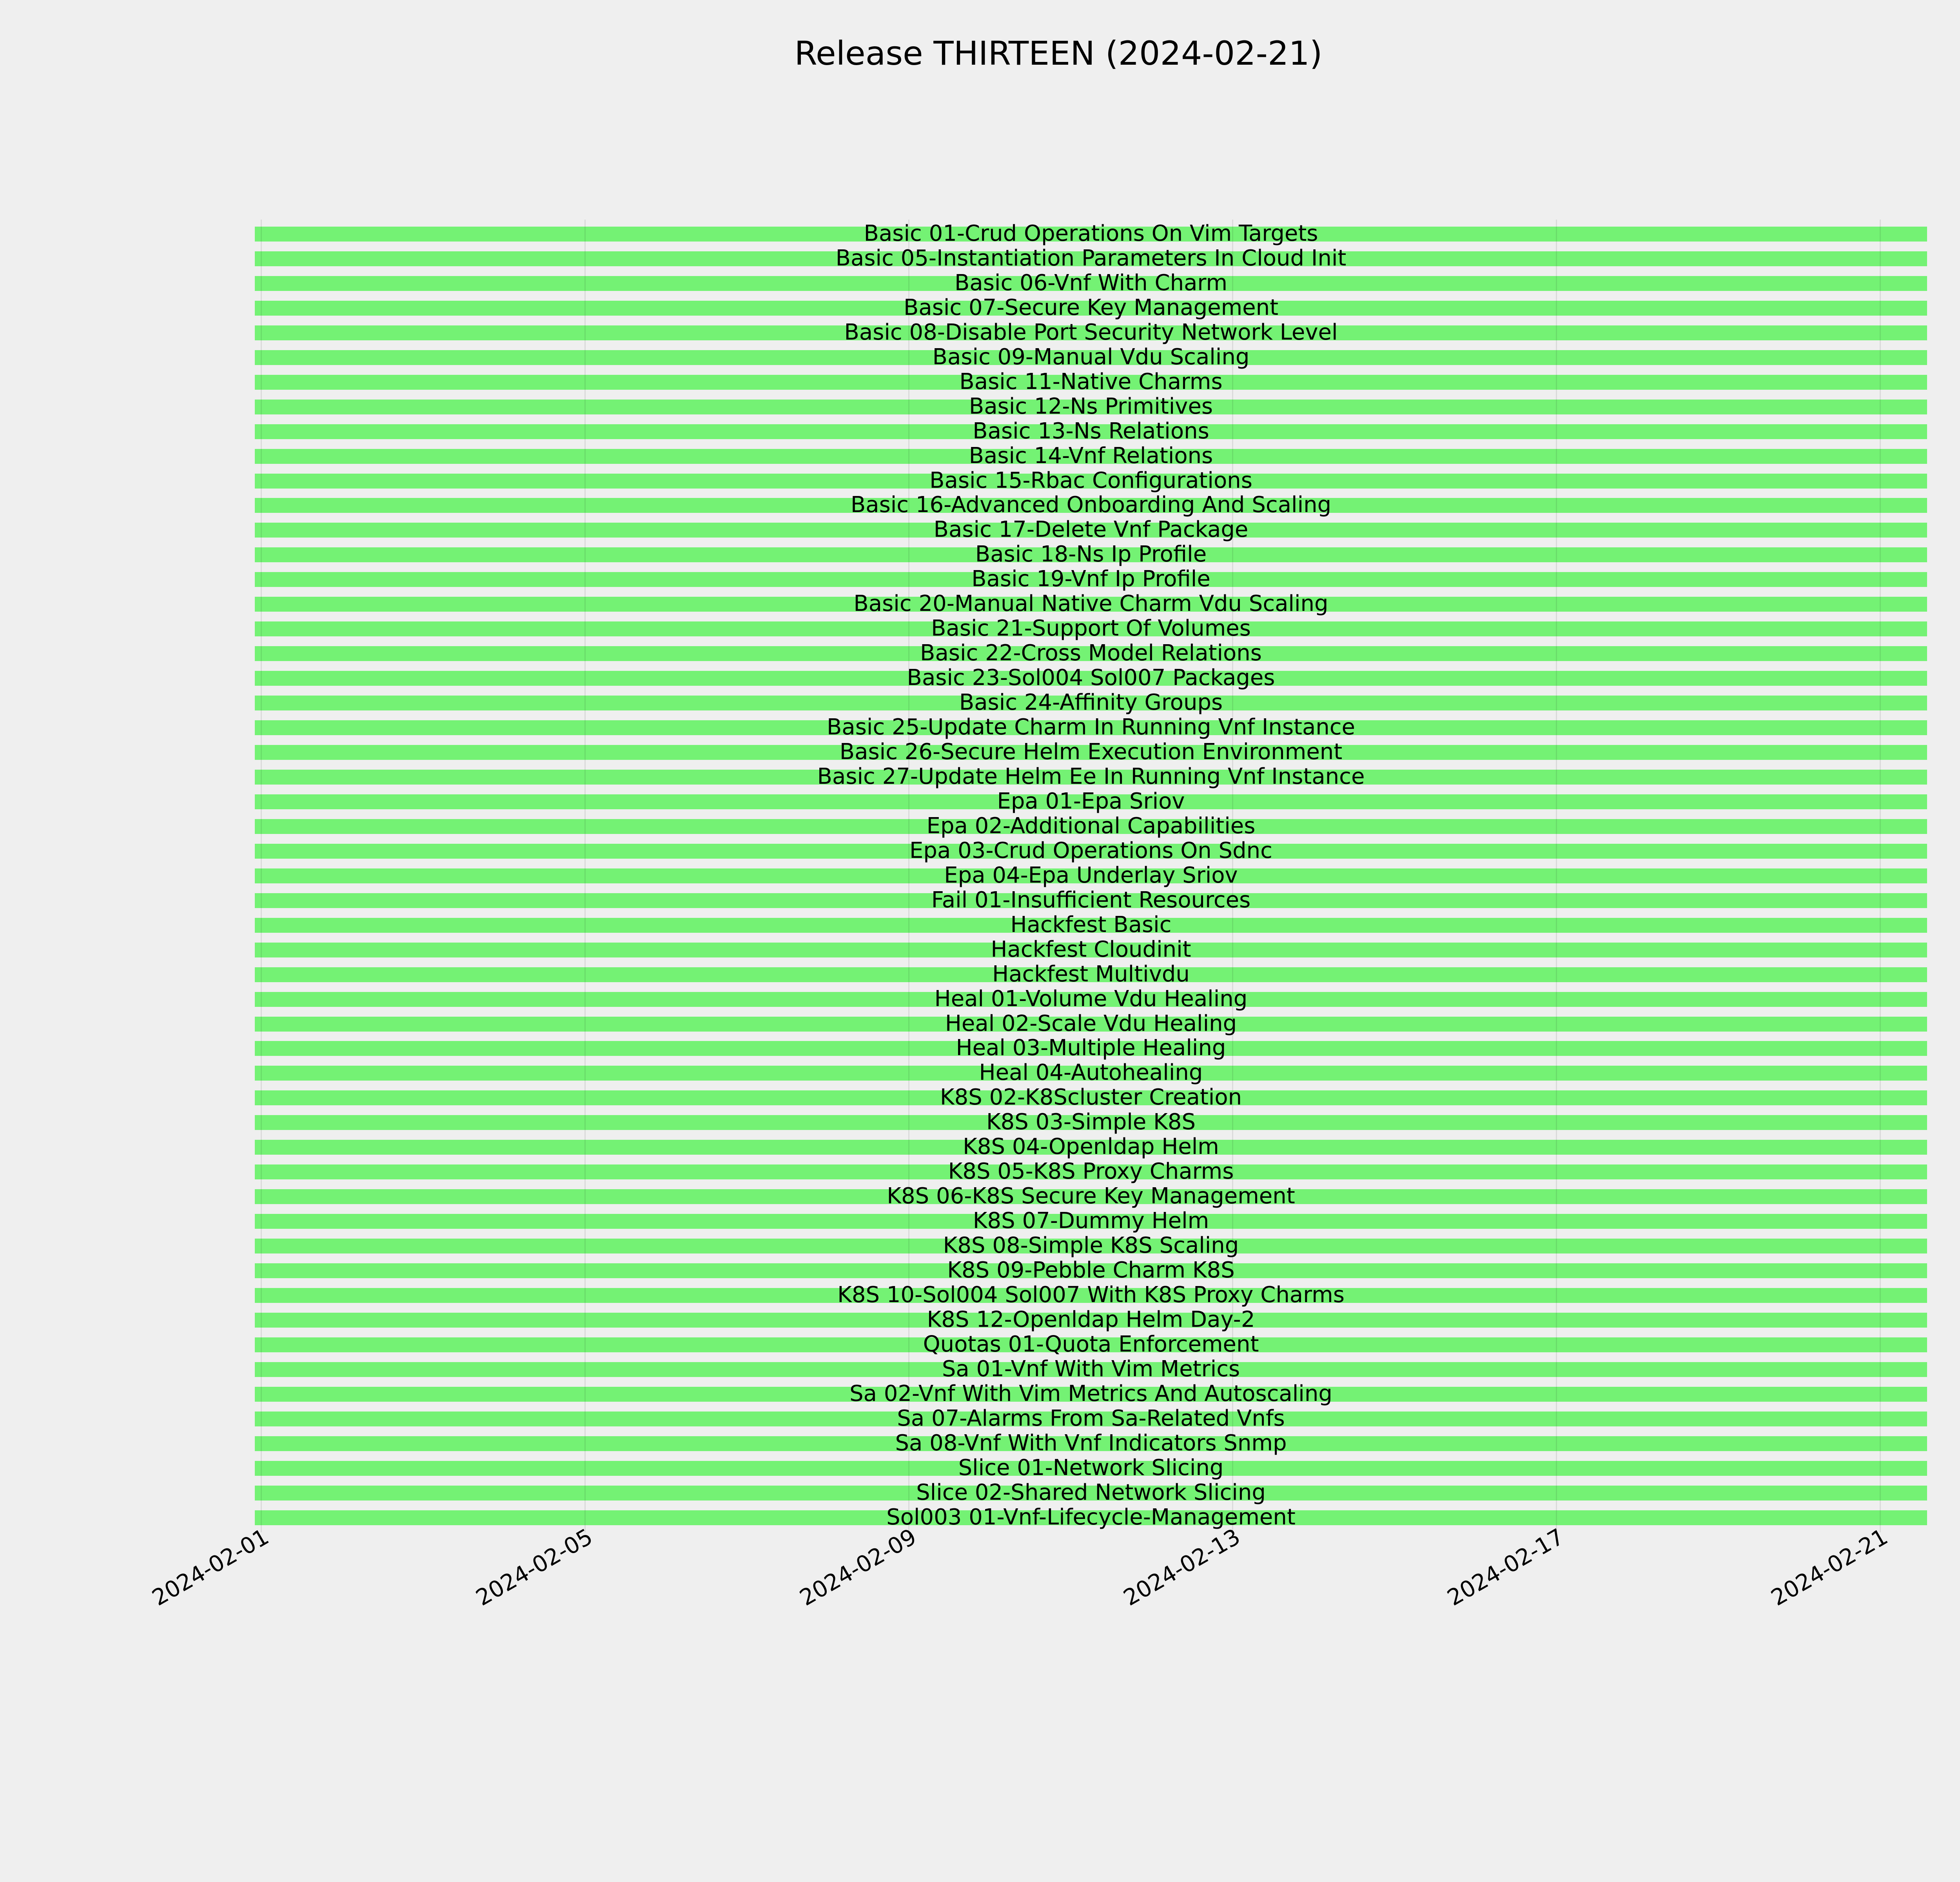 Image resolution: width=1960 pixels, height=1882 pixels. Describe the element at coordinates (1090, 579) in the screenshot. I see `bar-label: Basic 19-Vnf Ip Profile` at that location.